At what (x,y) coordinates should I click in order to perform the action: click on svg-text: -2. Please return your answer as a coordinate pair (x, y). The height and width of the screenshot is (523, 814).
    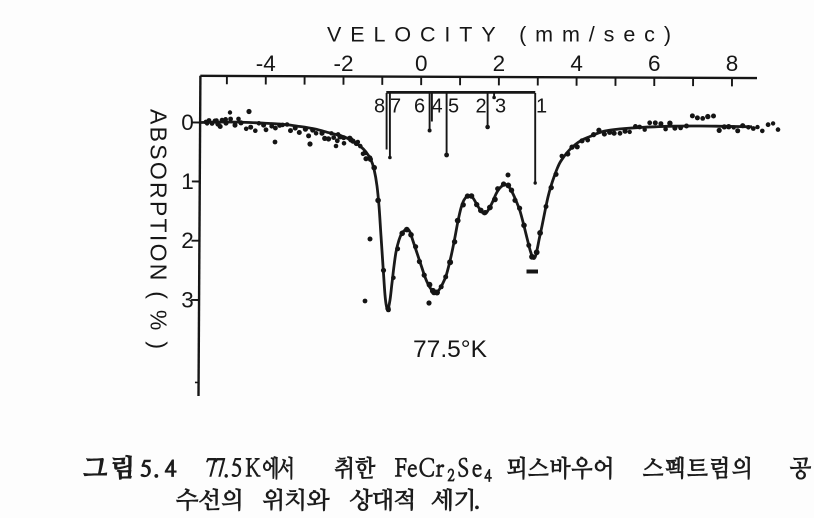
    Looking at the image, I should click on (343, 63).